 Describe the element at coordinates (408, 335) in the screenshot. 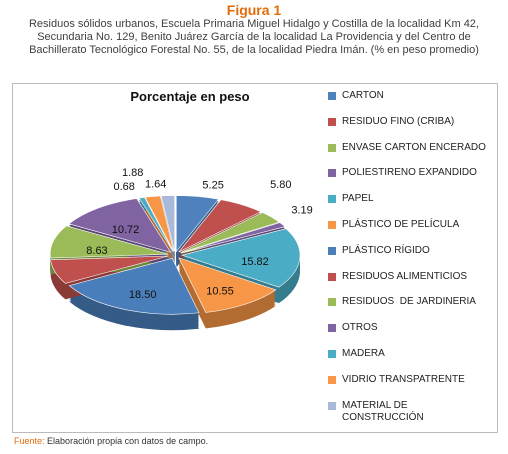

I see `legend-item: OTROS` at that location.